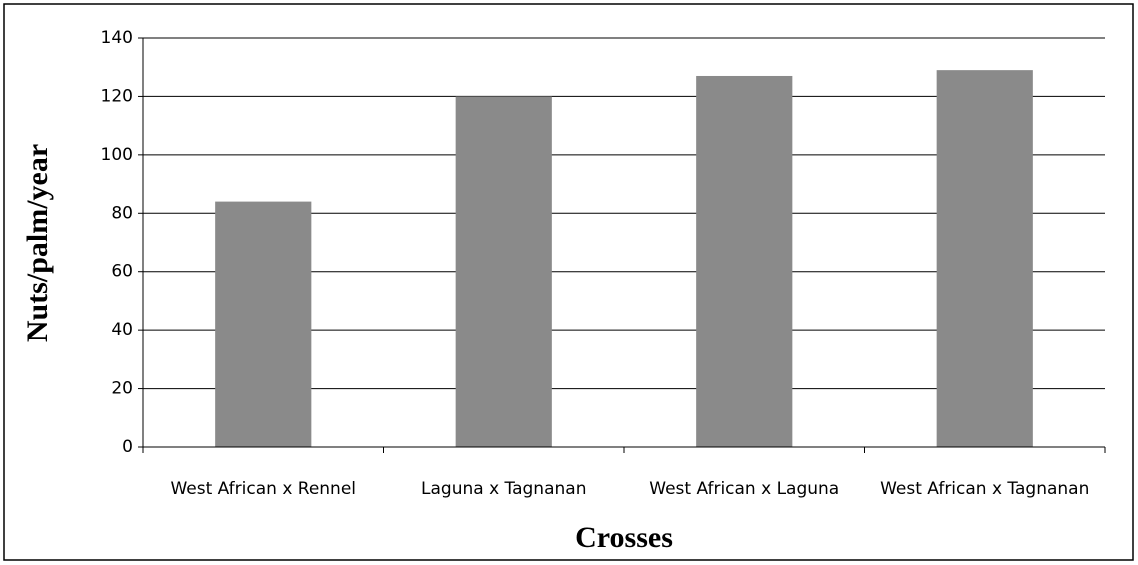  What do you see at coordinates (127, 447) in the screenshot?
I see `y-tick-label: 0` at bounding box center [127, 447].